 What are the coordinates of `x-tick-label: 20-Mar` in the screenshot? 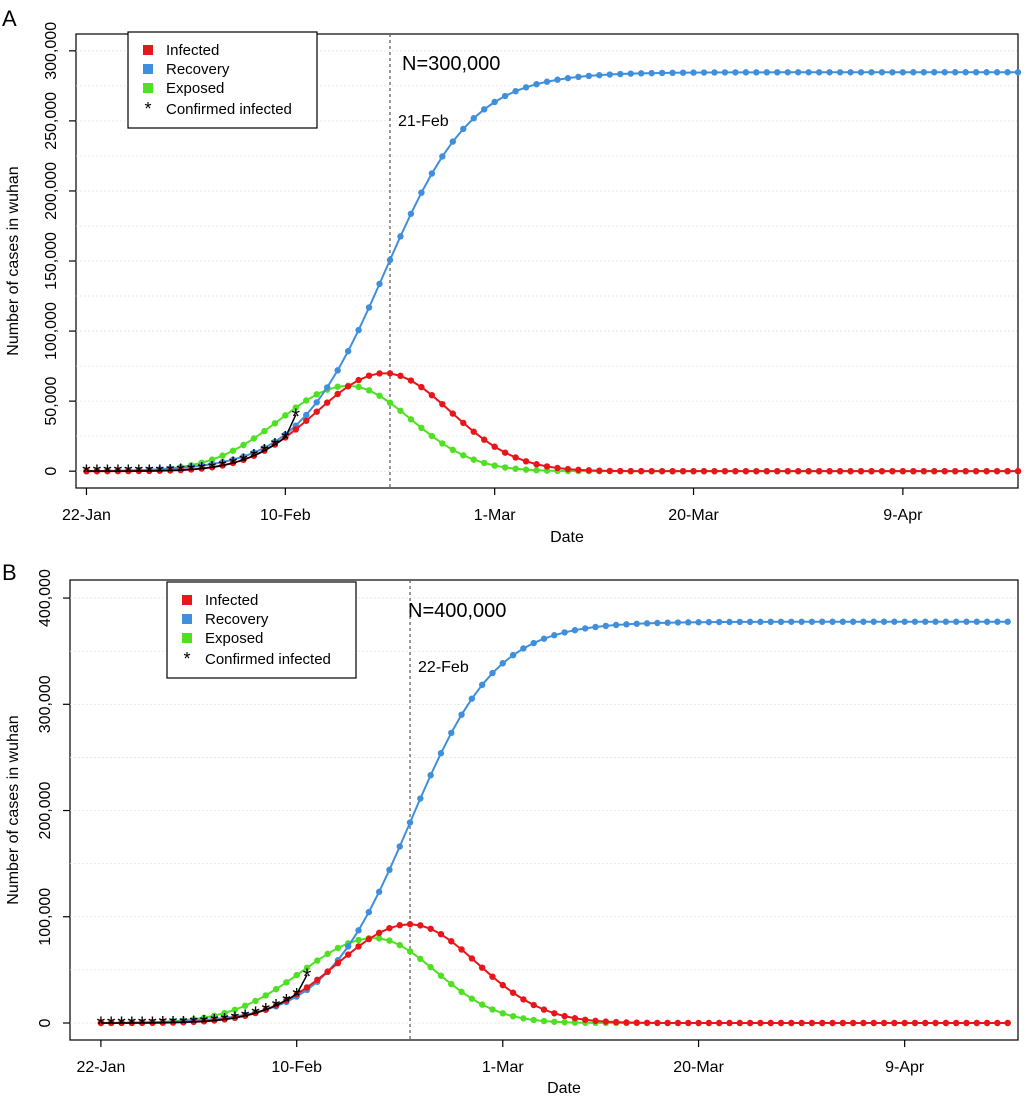 It's located at (698, 1067).